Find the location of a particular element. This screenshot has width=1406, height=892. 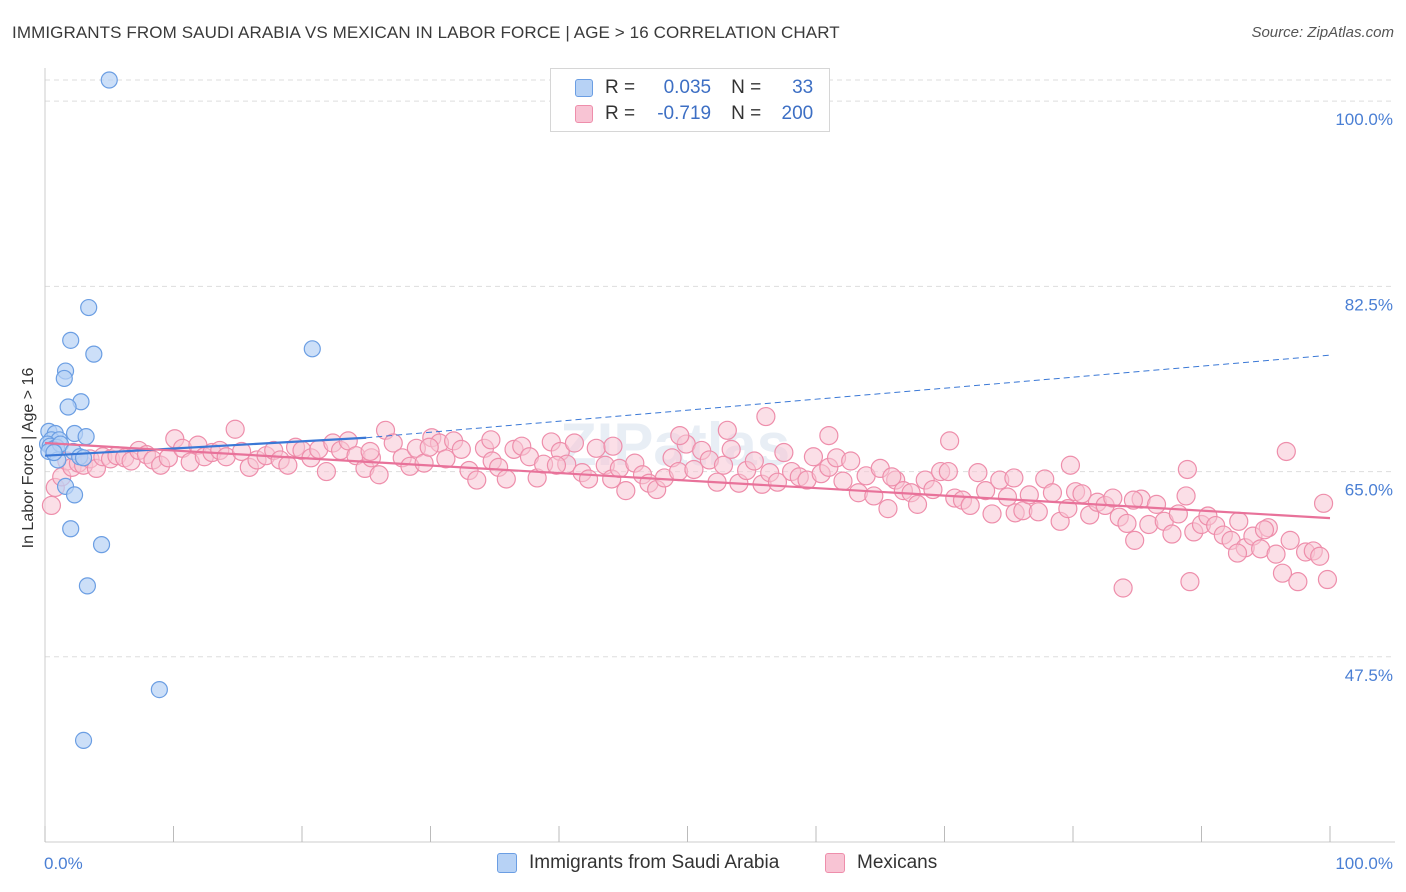

legend-row-mexicans: R = -0.719 N = 200 is located at coordinates (694, 114).